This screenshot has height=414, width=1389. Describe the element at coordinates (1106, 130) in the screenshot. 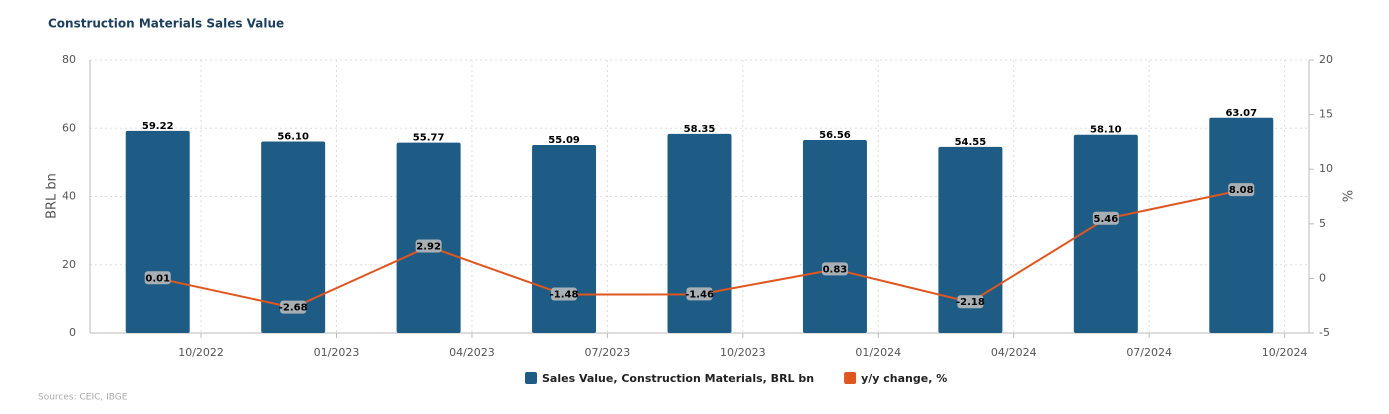

I see `bar-value-label: 58.10` at that location.